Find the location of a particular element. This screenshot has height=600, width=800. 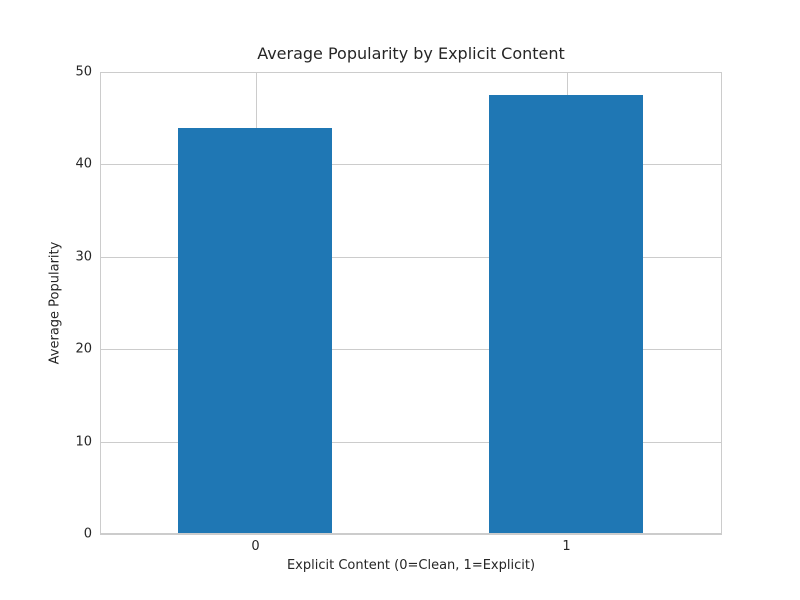

y-tick-label: 0 is located at coordinates (87, 534).